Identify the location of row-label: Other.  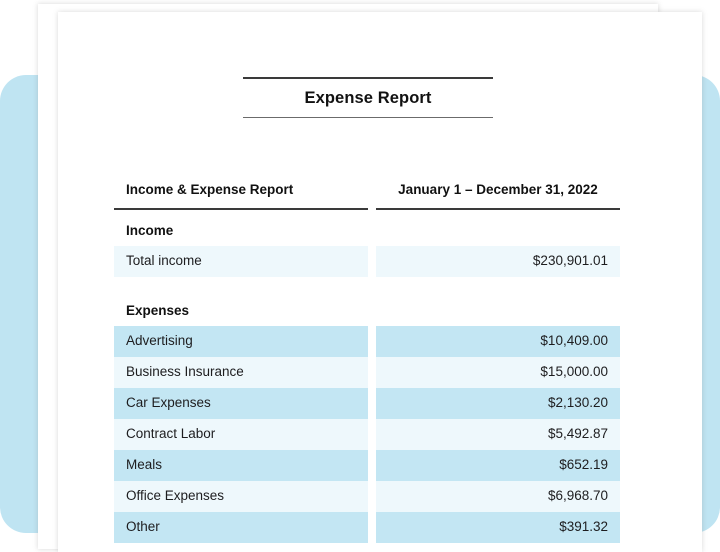
(241, 527).